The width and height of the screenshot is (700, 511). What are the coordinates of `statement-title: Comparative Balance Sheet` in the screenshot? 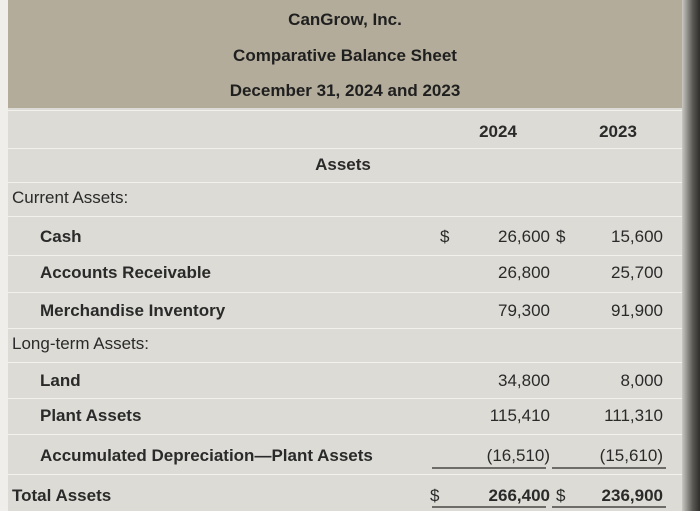 It's located at (345, 55).